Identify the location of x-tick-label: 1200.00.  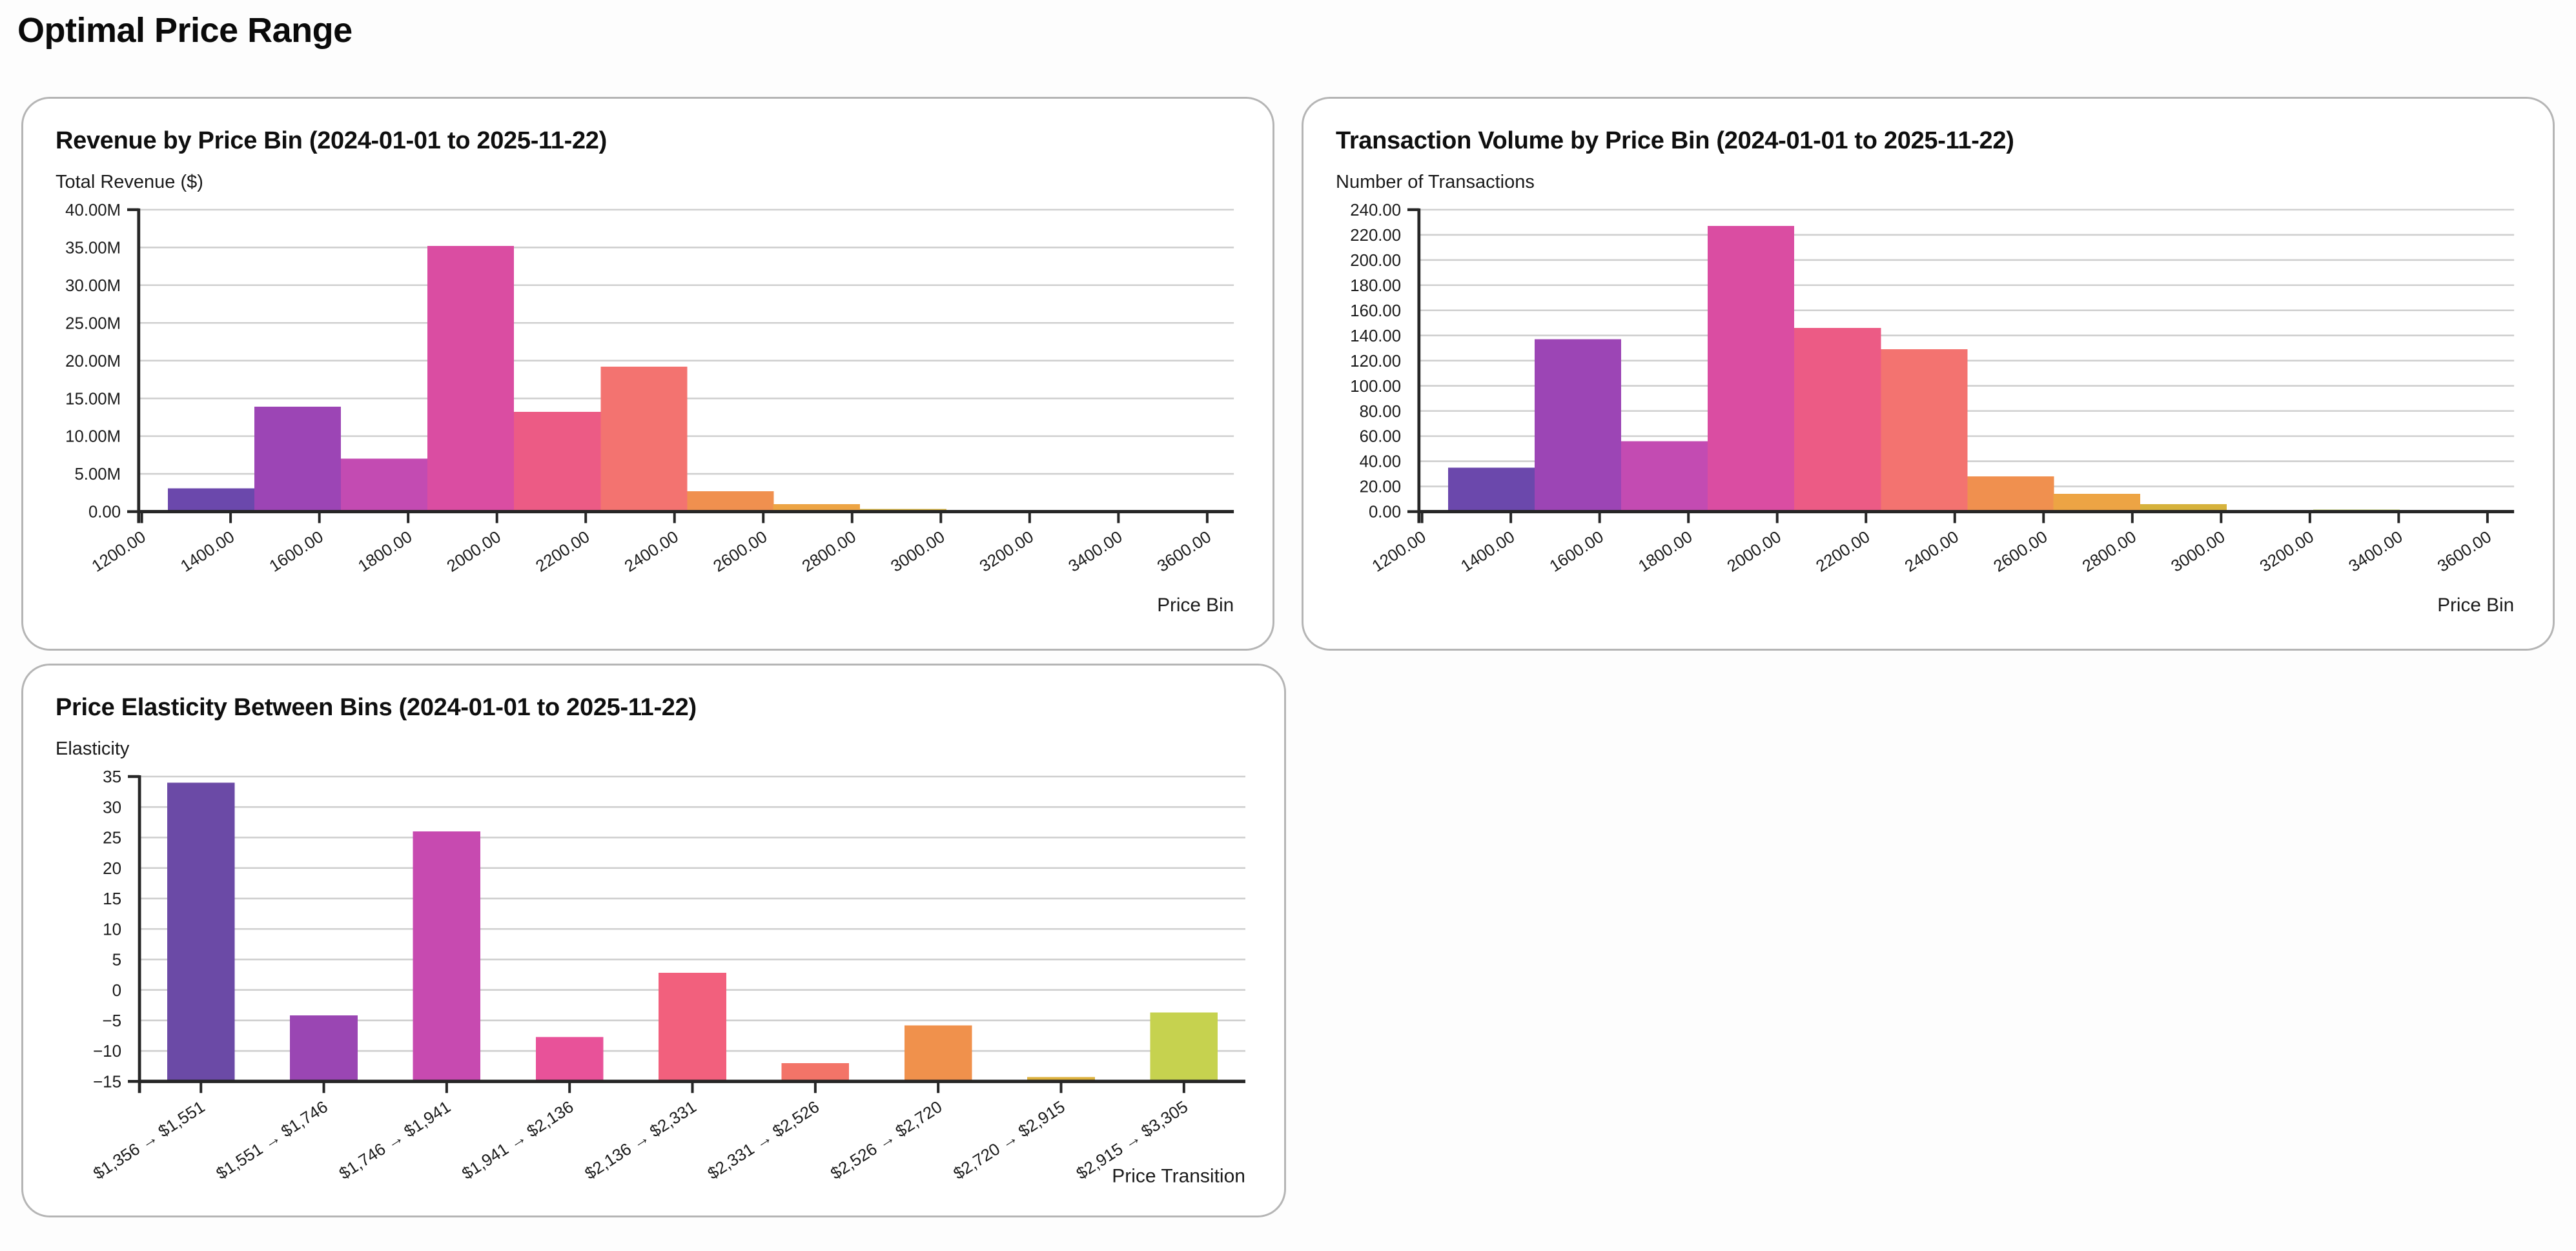
(118, 552).